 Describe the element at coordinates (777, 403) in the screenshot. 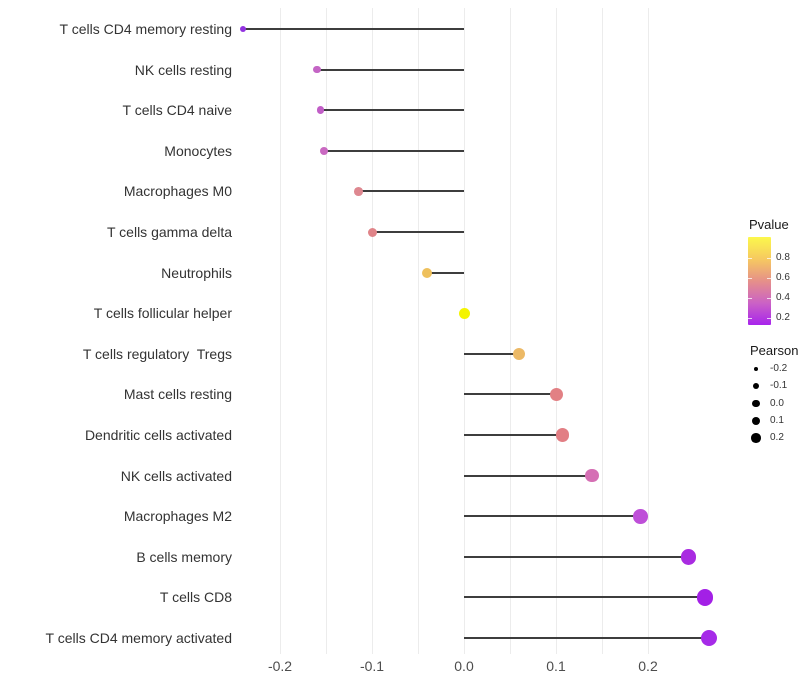

I see `pearson-legend-label: 0.0` at that location.